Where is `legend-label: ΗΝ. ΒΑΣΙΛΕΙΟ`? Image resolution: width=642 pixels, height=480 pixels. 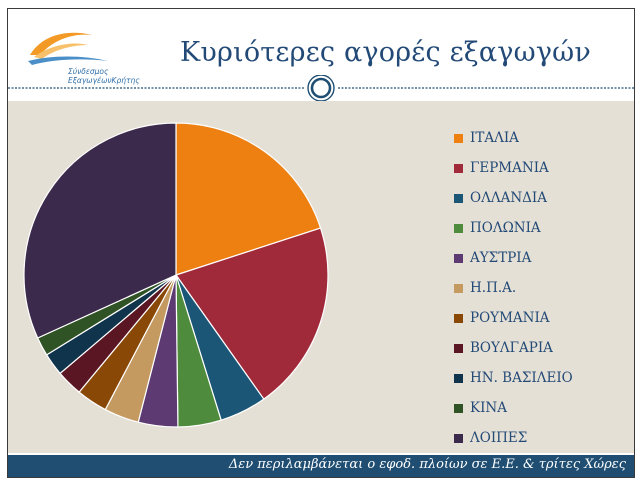 legend-label: ΗΝ. ΒΑΣΙΛΕΙΟ is located at coordinates (521, 378).